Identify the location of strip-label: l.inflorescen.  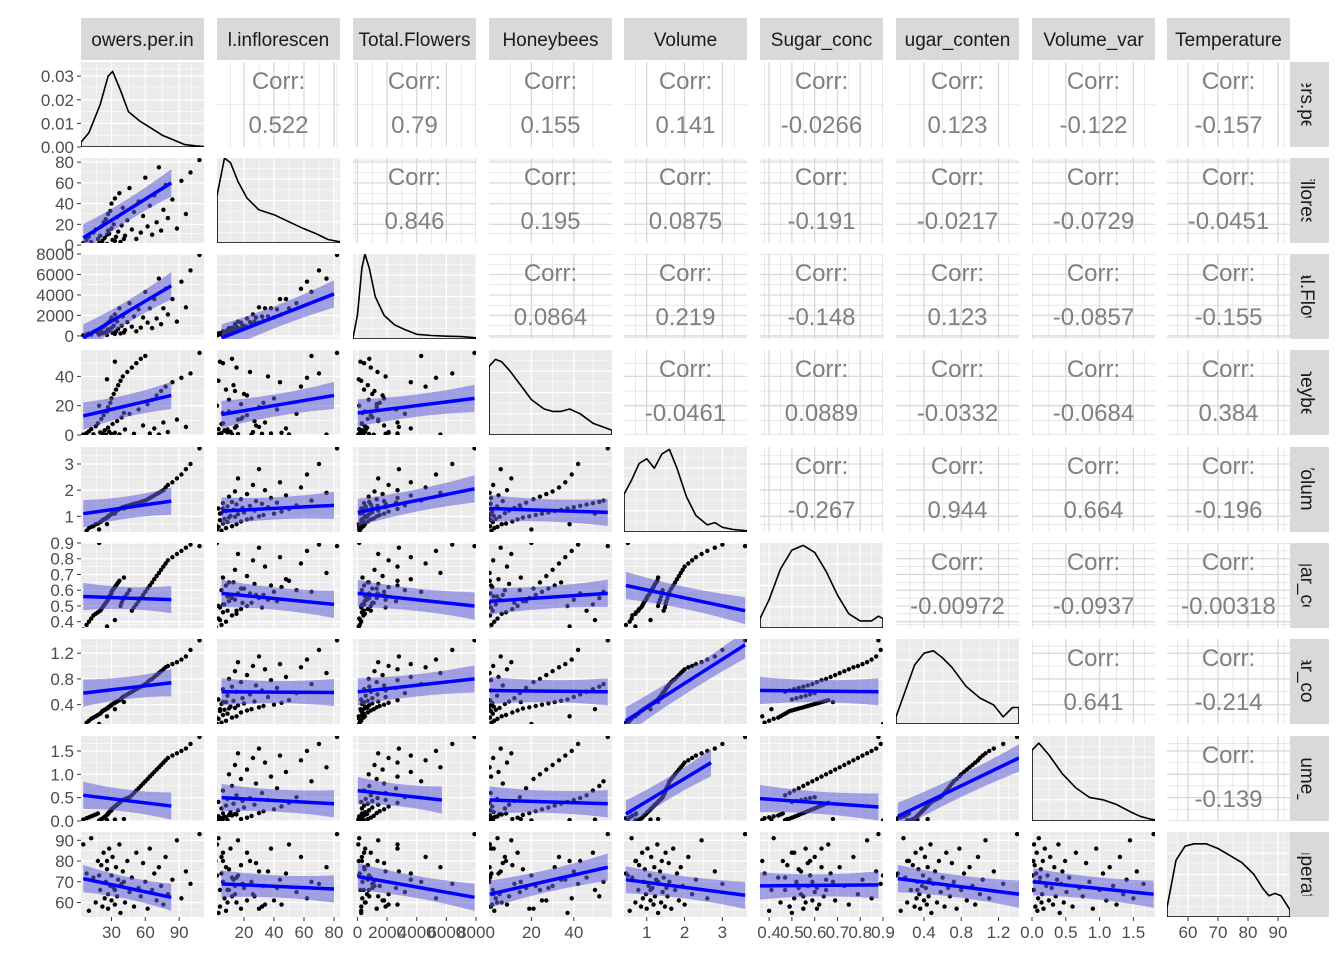
(278, 40).